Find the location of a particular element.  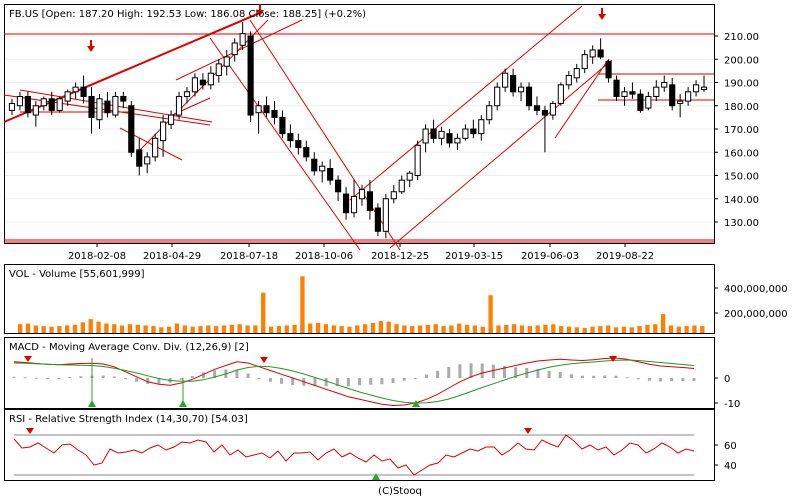

price-y-tick-label: 210.00 is located at coordinates (741, 37).